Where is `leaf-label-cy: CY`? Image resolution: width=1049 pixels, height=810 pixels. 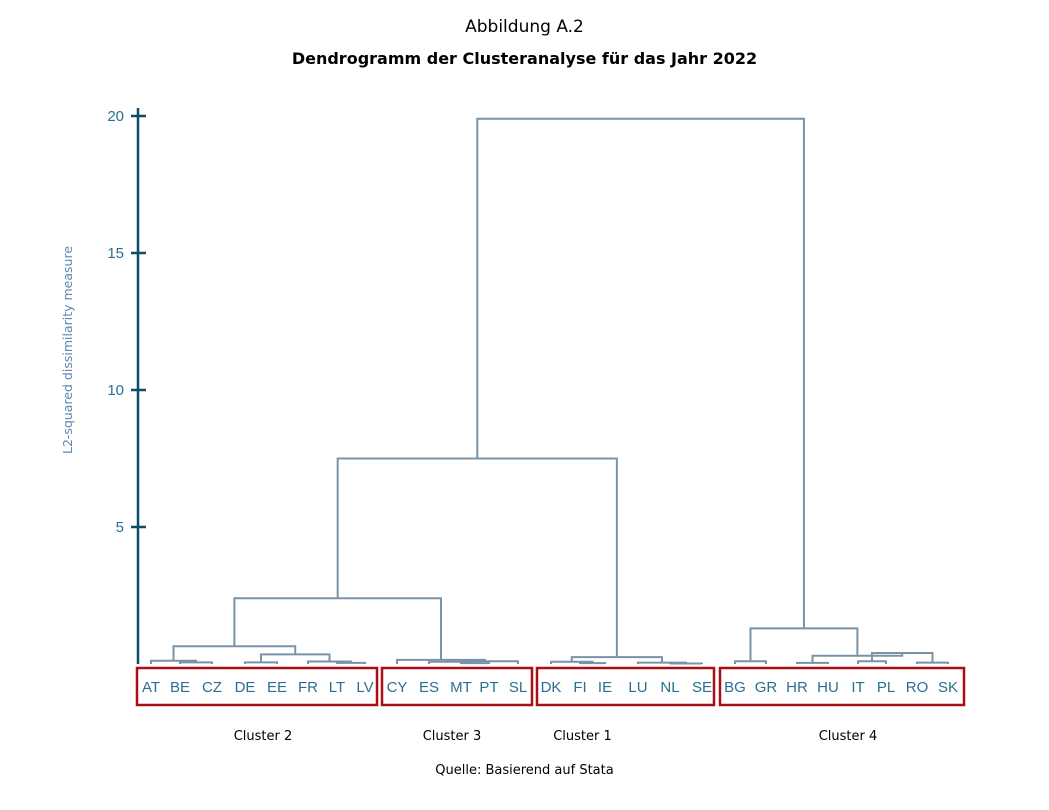 leaf-label-cy: CY is located at coordinates (397, 687).